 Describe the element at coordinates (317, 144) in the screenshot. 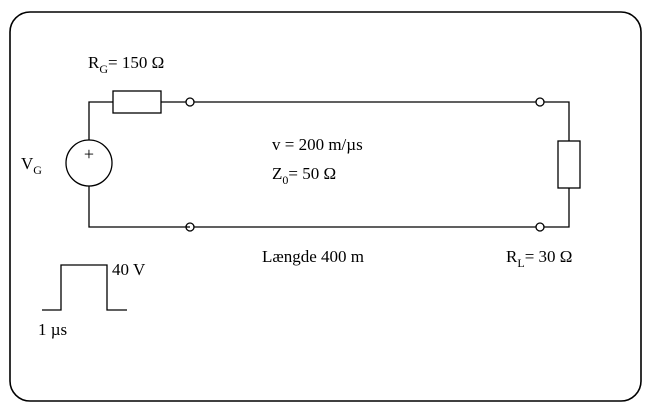

I see `line-velocity-label: v = 200 m/µs` at that location.